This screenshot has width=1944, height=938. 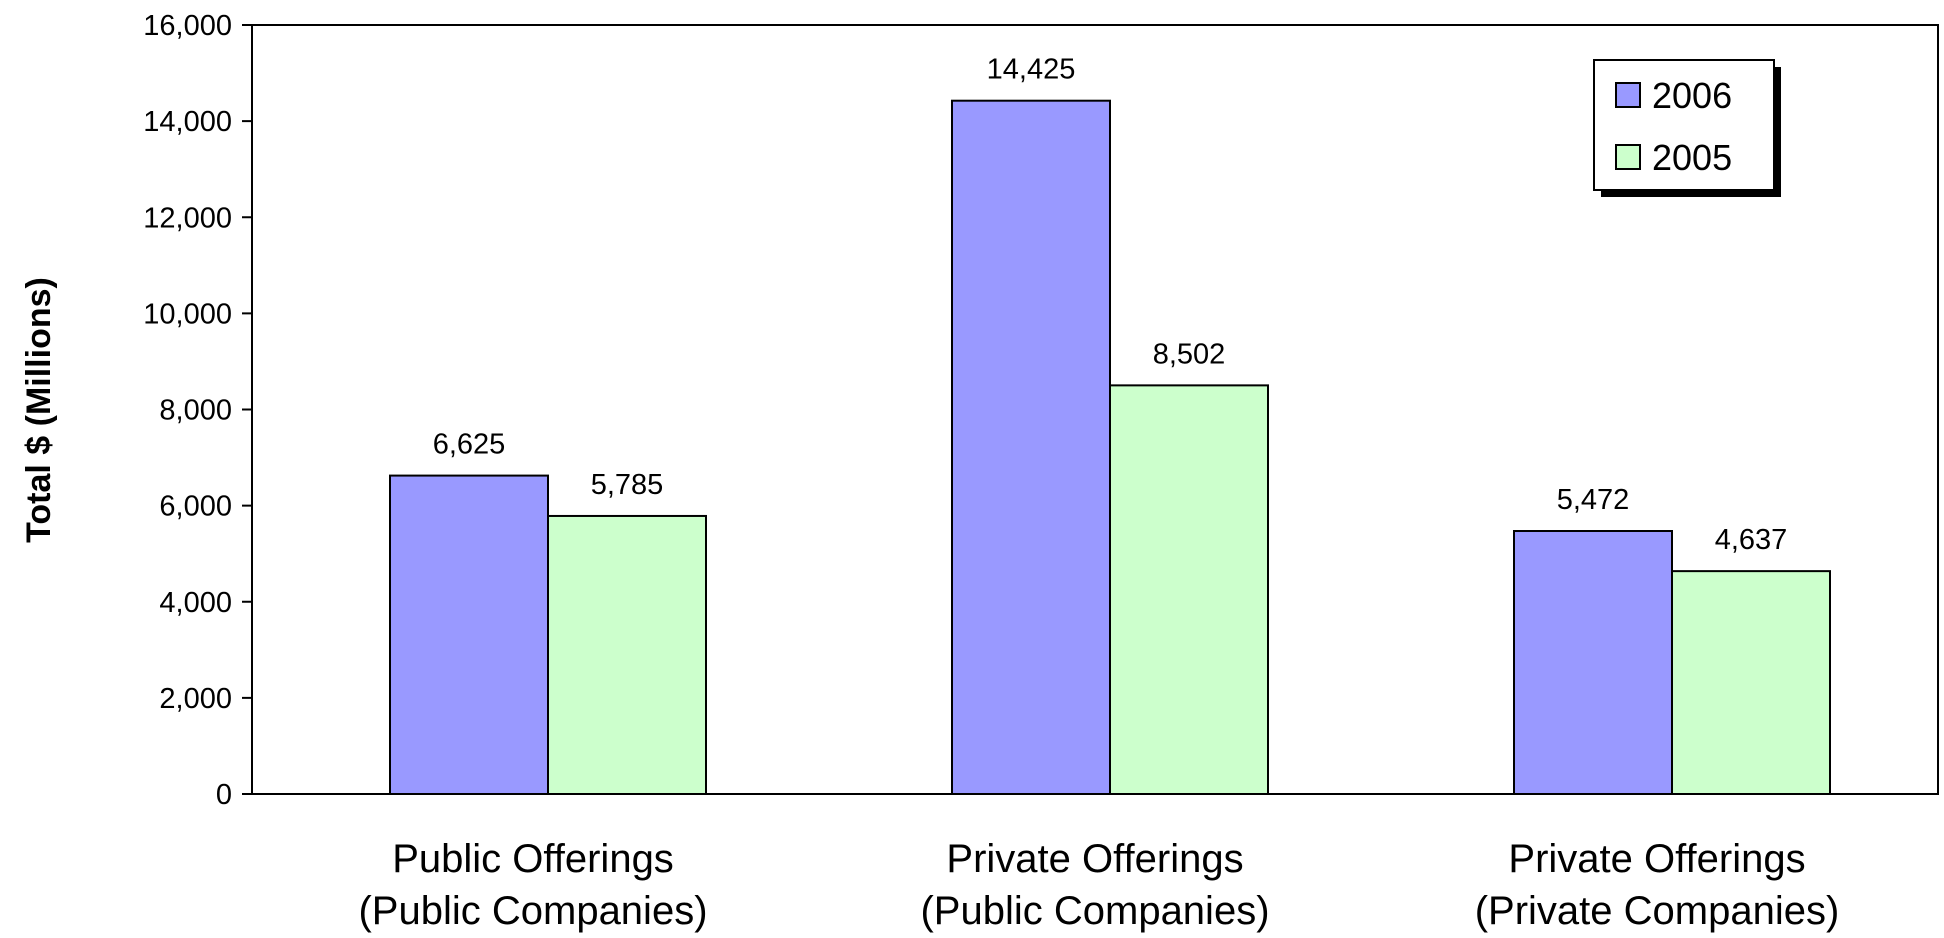 I want to click on y-tick-label: 16,000, so click(x=187, y=26).